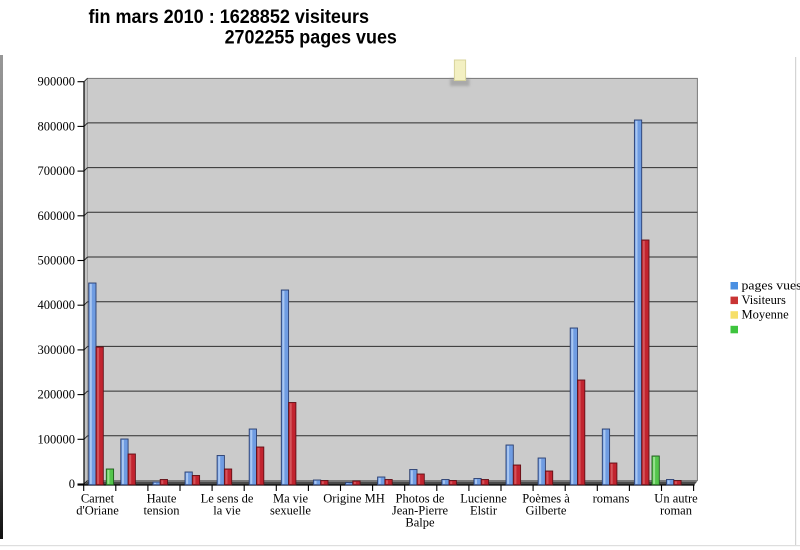 This screenshot has height=550, width=800. Describe the element at coordinates (57, 261) in the screenshot. I see `svg-text: 500000` at that location.